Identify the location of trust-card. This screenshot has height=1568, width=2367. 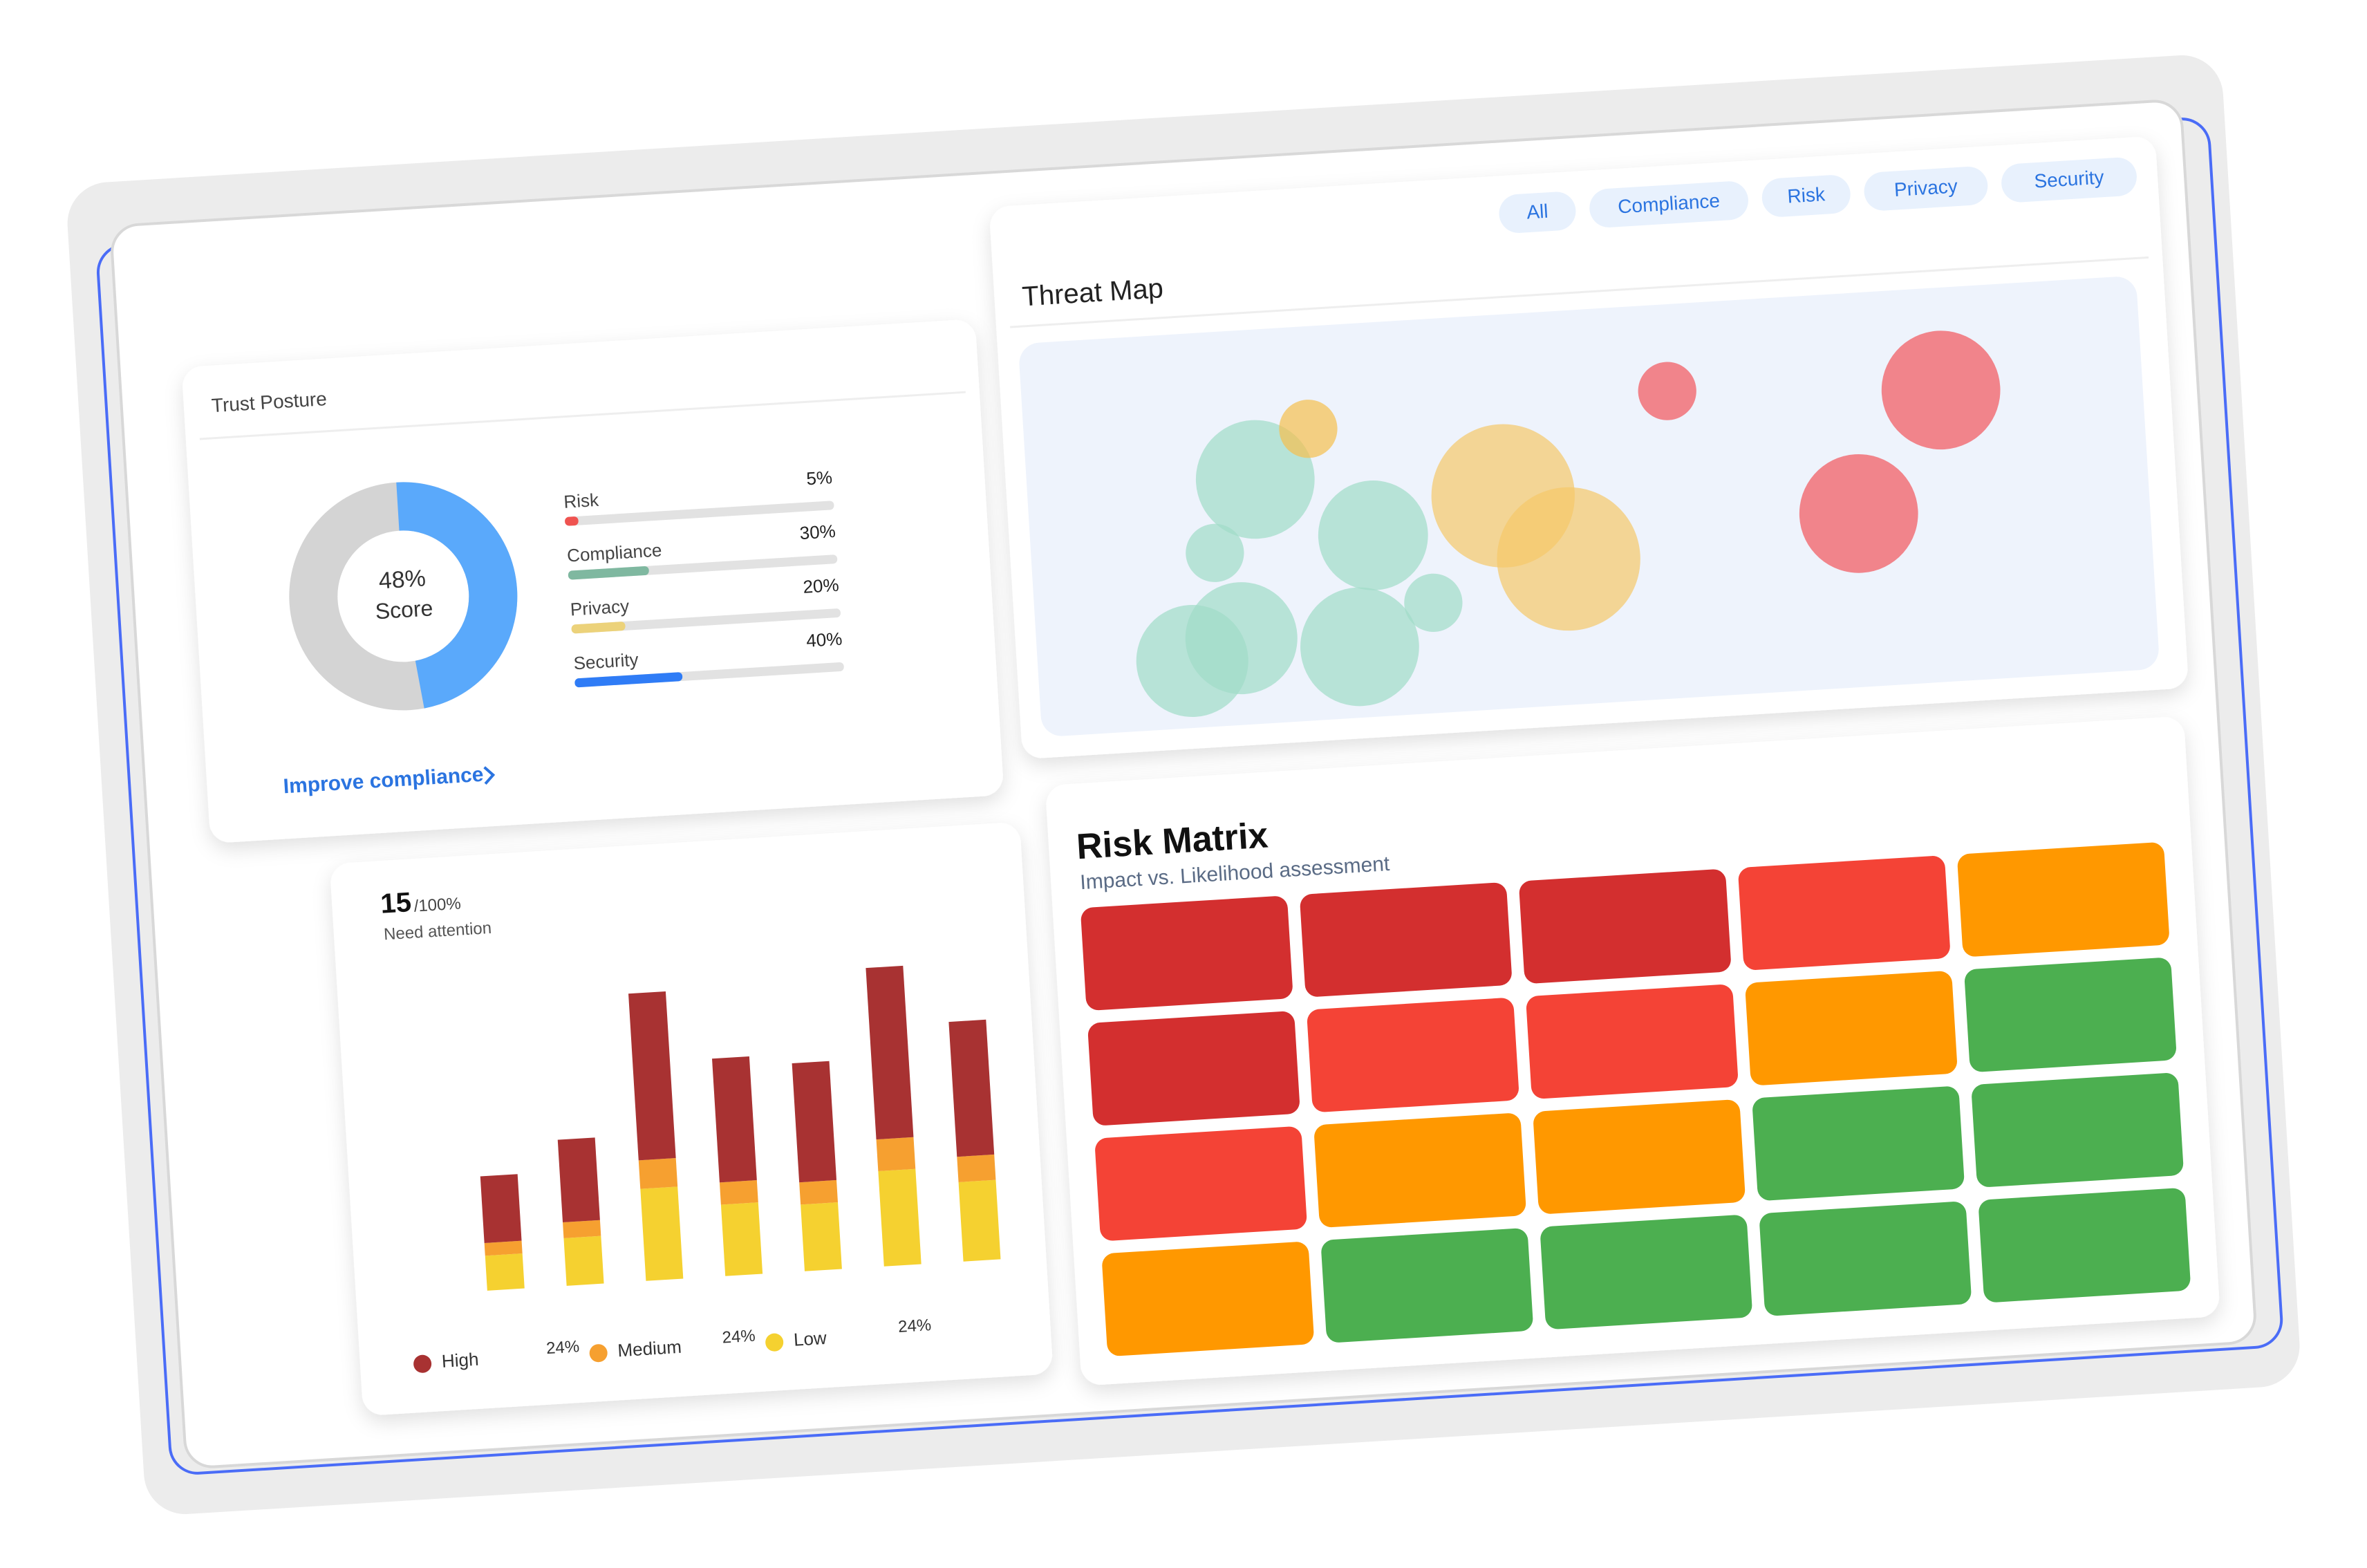
(593, 581).